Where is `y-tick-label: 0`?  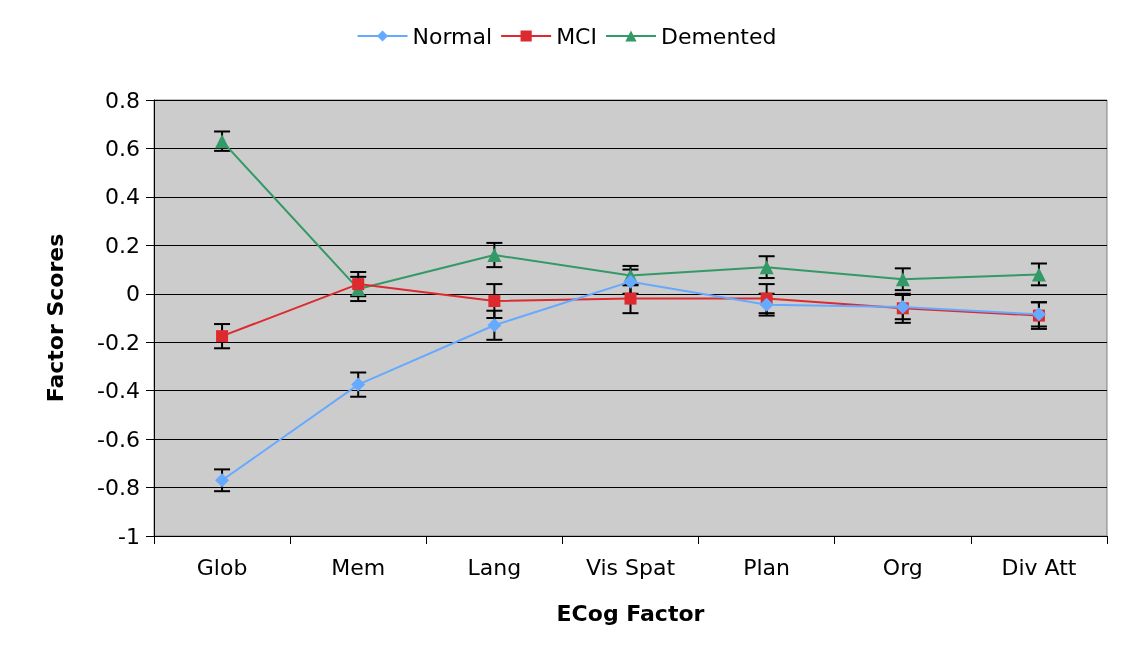 y-tick-label: 0 is located at coordinates (133, 294).